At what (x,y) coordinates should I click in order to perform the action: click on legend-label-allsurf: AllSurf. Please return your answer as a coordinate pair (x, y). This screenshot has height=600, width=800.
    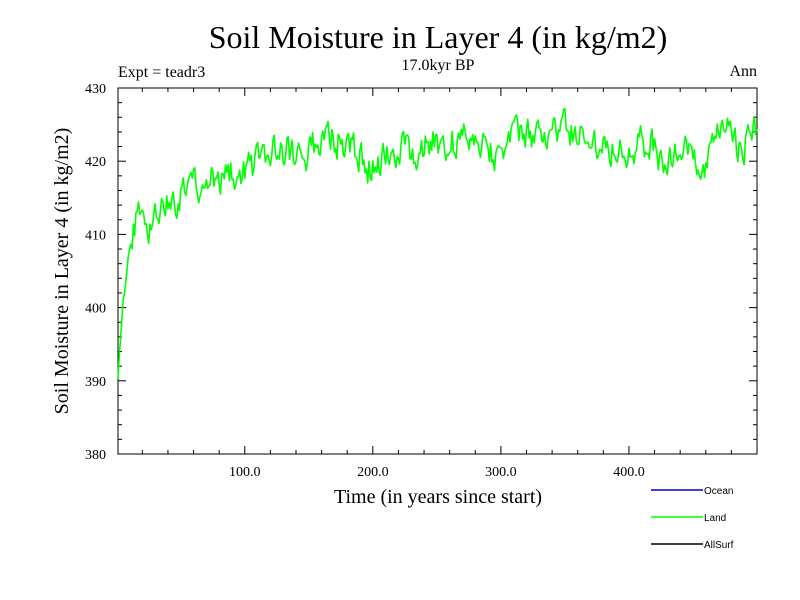
    Looking at the image, I should click on (719, 545).